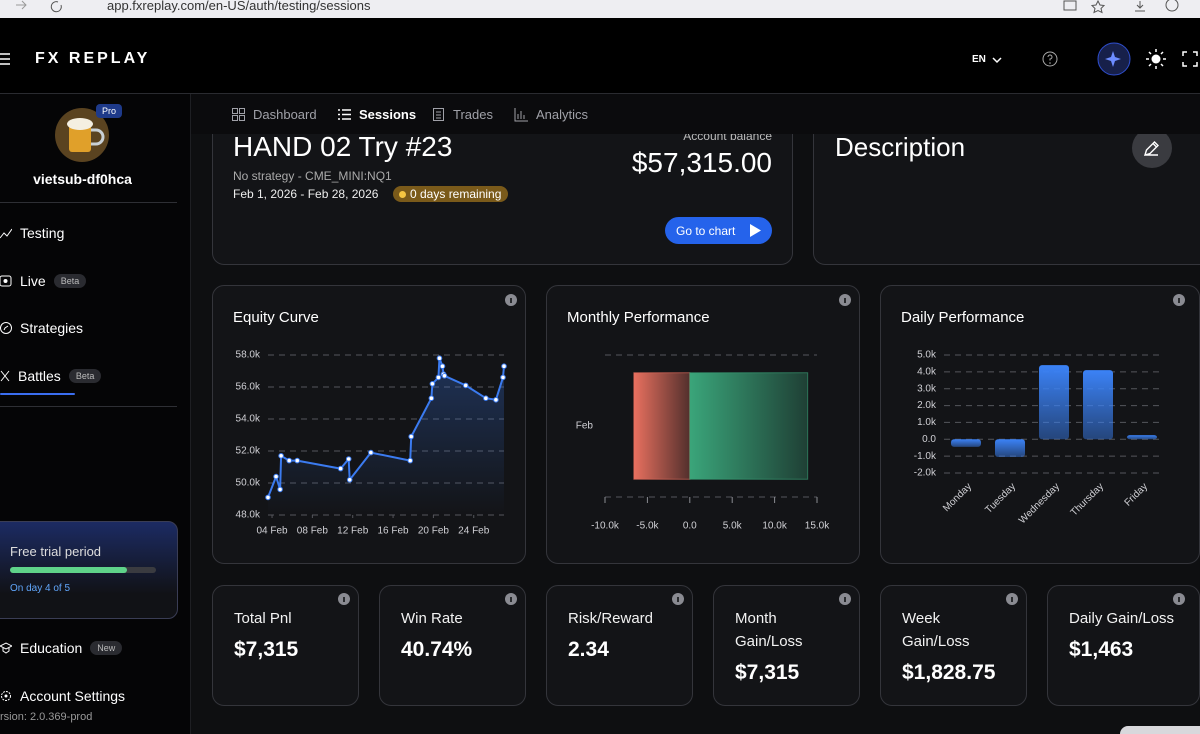  Describe the element at coordinates (73, 696) in the screenshot. I see `menu-label: Account Settings` at that location.